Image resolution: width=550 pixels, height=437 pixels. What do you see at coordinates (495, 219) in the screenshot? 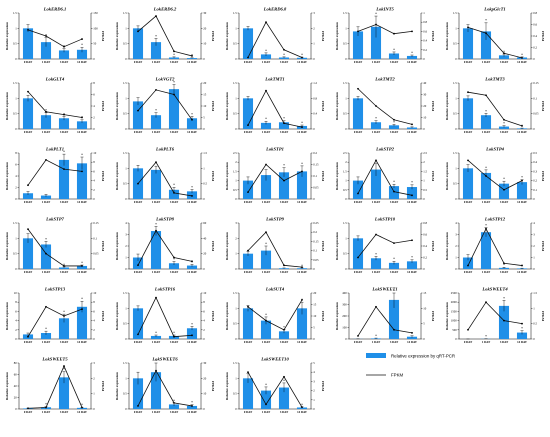
I see `panel-title: LokSTP12` at bounding box center [495, 219].